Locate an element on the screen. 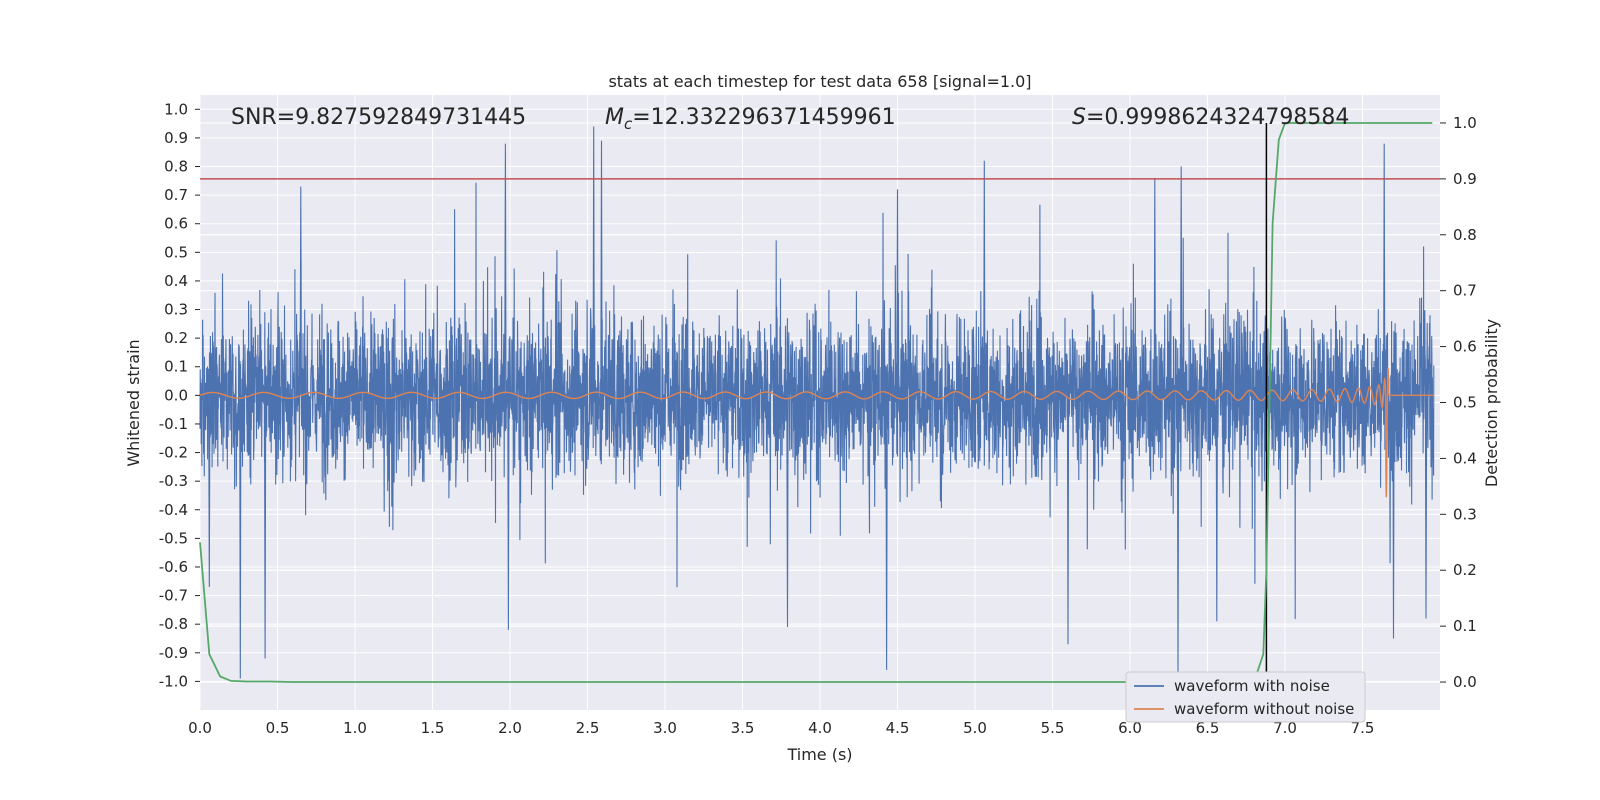 The height and width of the screenshot is (800, 1600). x-tick-label: 7.5 is located at coordinates (1363, 728).